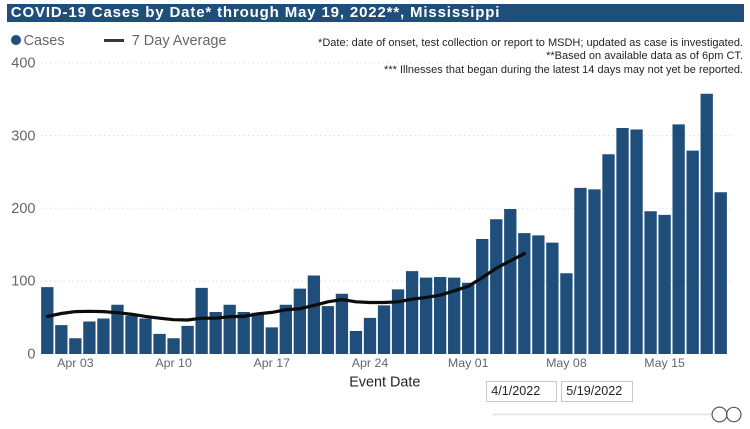 This screenshot has width=750, height=429. What do you see at coordinates (23, 282) in the screenshot?
I see `svg-text: 100` at bounding box center [23, 282].